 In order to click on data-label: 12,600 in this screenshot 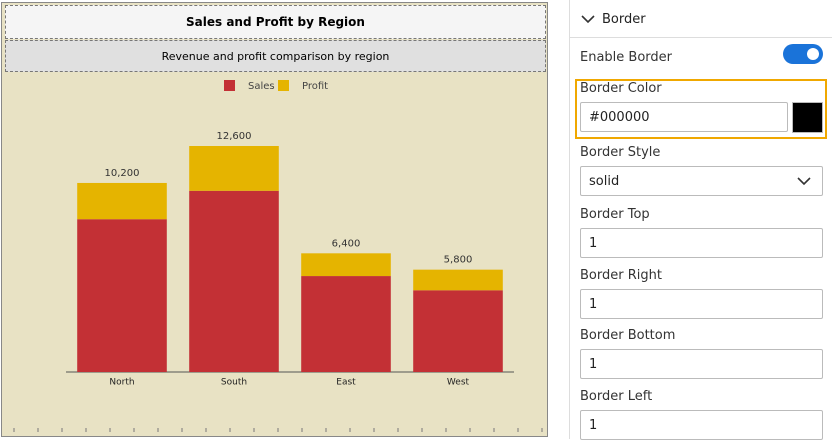, I will do `click(234, 136)`.